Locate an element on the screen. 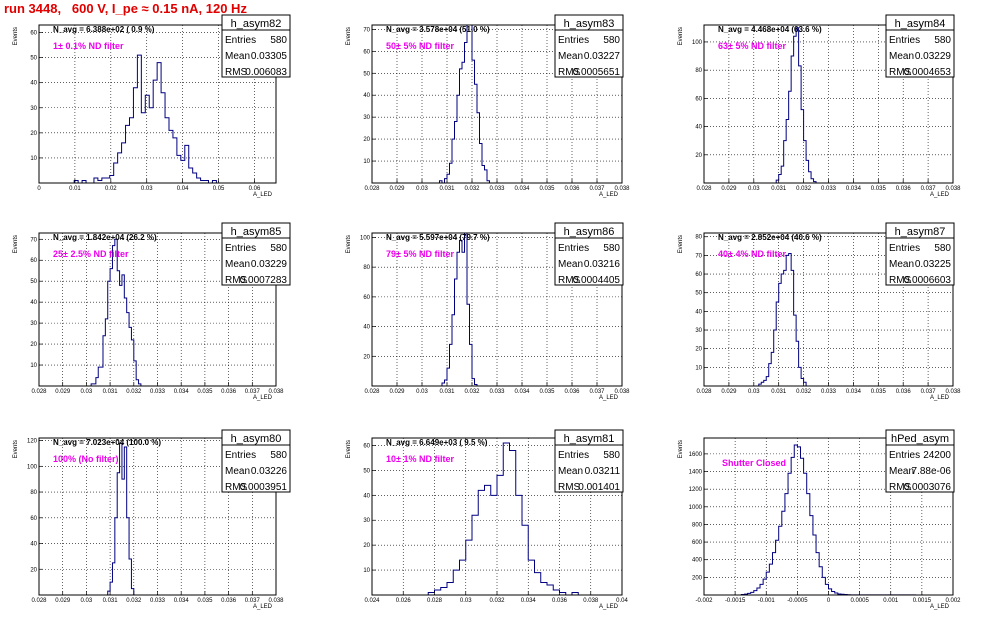 This screenshot has width=996, height=622. stats-value: 0.0004653 is located at coordinates (928, 72).